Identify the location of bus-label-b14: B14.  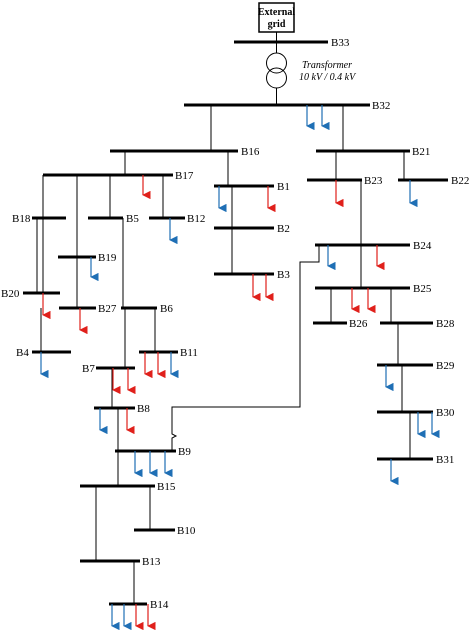
(159, 605).